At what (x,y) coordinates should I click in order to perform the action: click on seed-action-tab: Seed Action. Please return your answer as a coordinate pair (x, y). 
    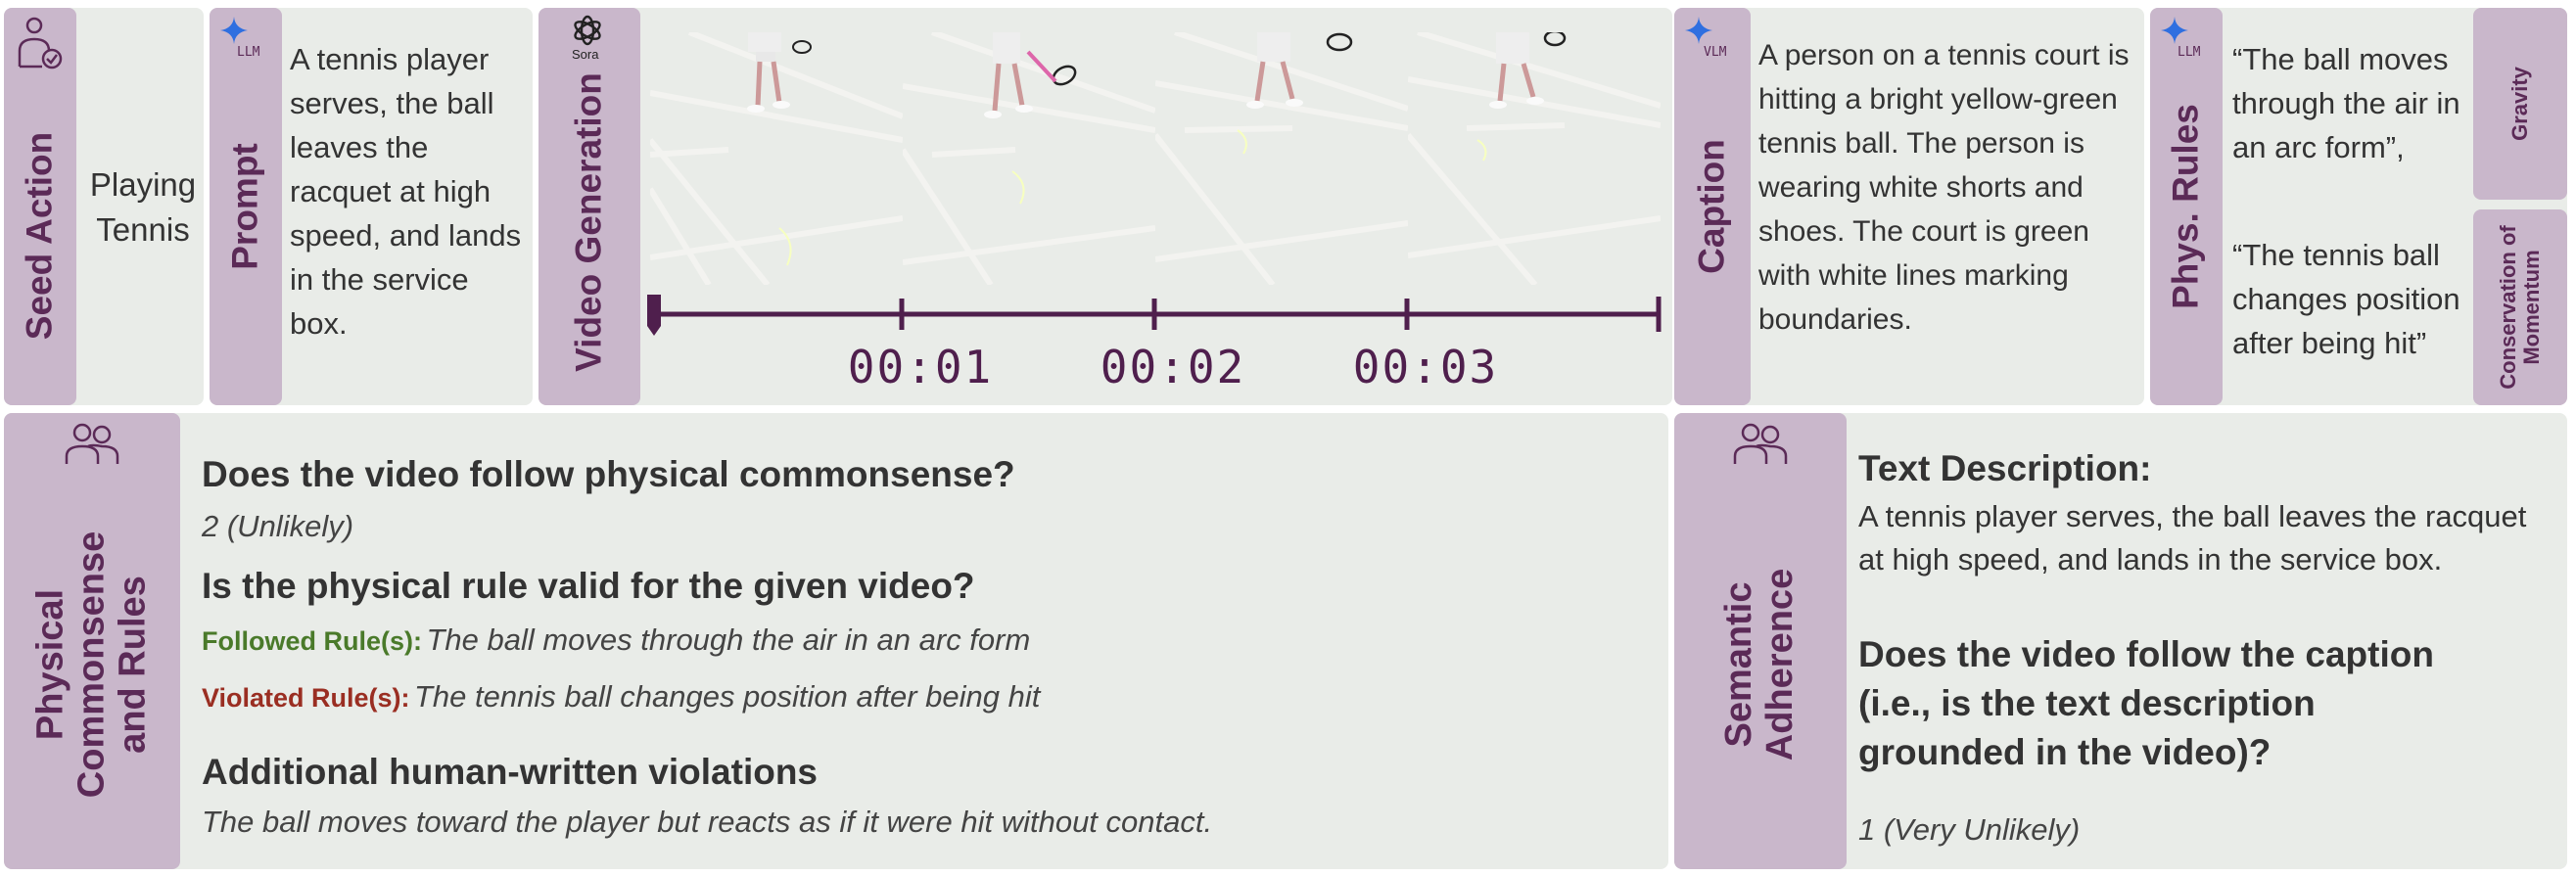
    Looking at the image, I should click on (40, 206).